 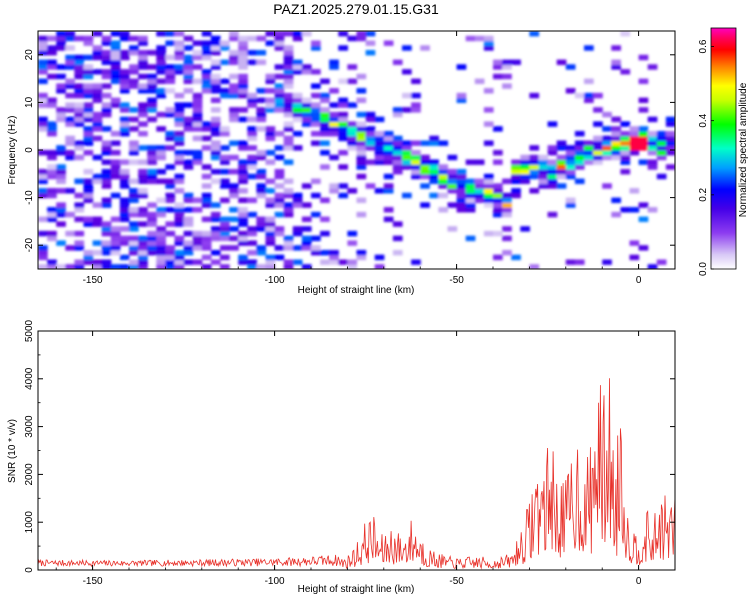 I want to click on colorbar-tick-label: 0.0, so click(x=703, y=269).